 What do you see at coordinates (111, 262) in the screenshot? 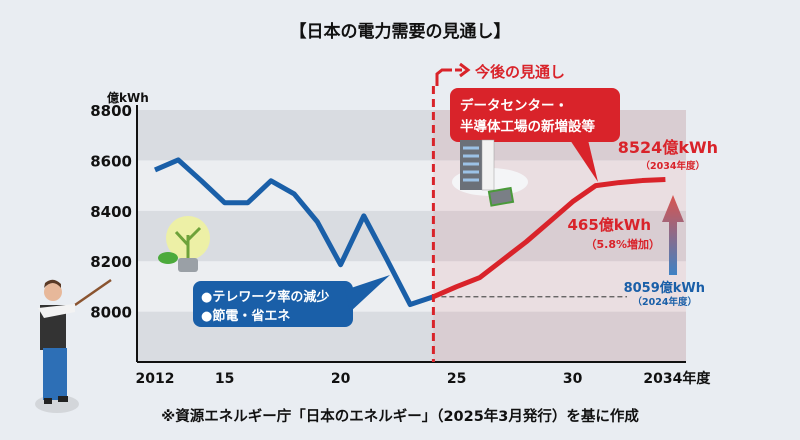
I see `y-tick-label: 8200` at bounding box center [111, 262].